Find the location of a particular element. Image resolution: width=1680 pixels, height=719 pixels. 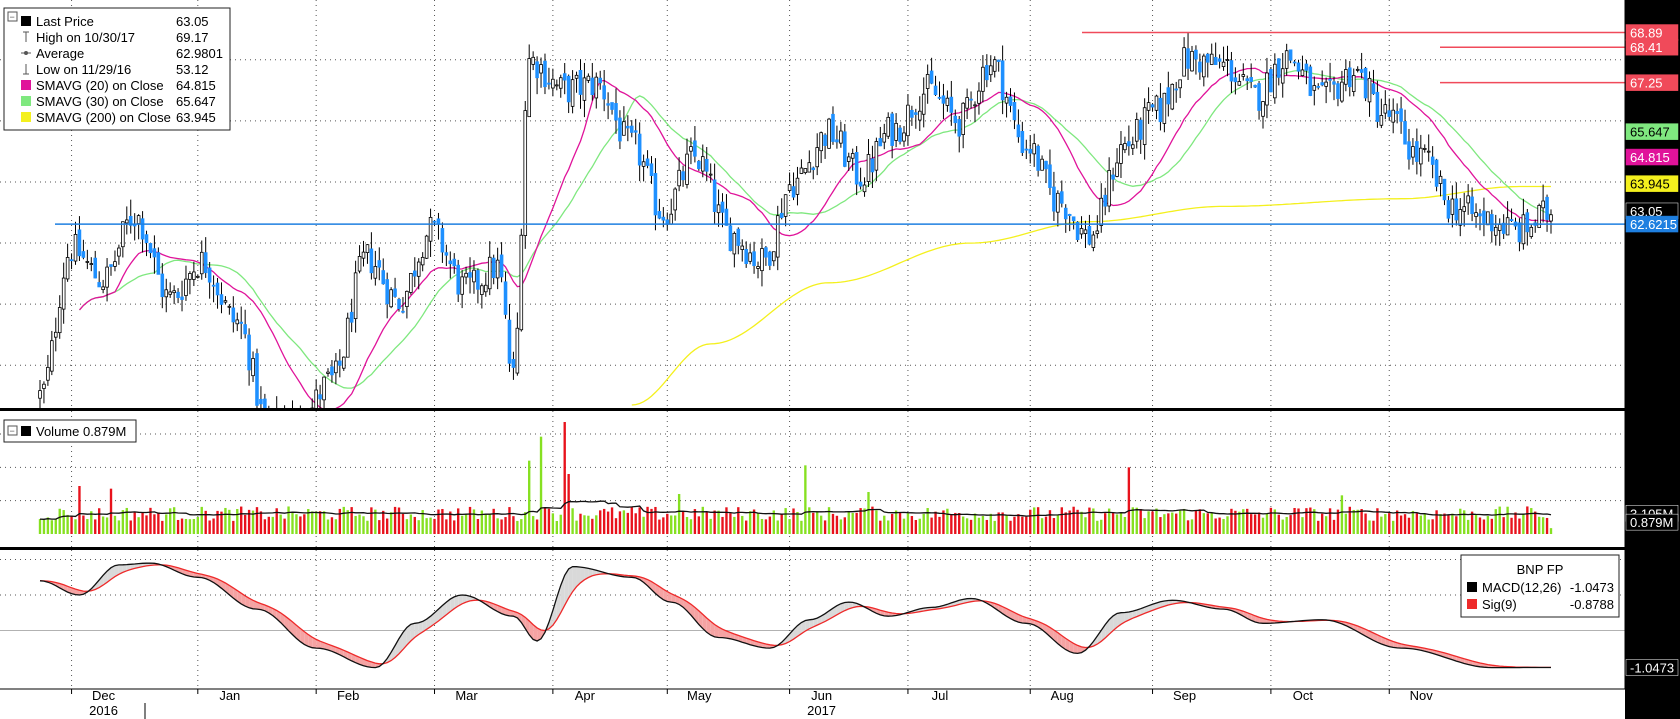

x-month-label: Nov is located at coordinates (1422, 695).